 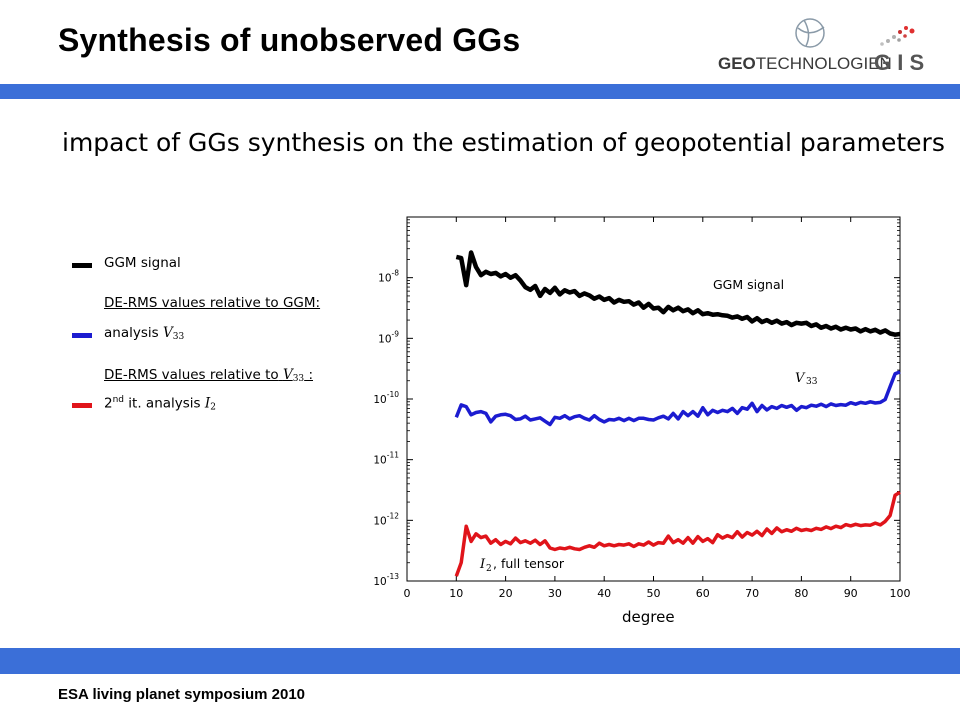 What do you see at coordinates (506, 593) in the screenshot?
I see `x-tick-label: 20` at bounding box center [506, 593].